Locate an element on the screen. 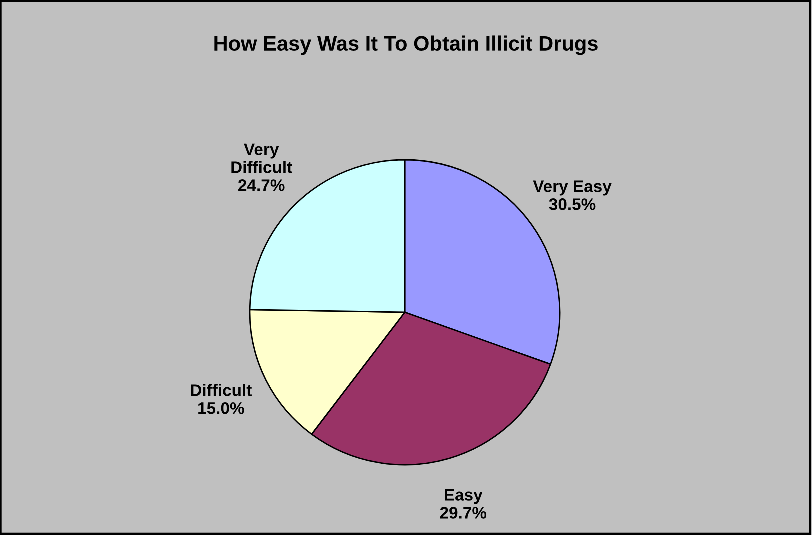 The image size is (812, 535). data-label: 30.5% is located at coordinates (572, 204).